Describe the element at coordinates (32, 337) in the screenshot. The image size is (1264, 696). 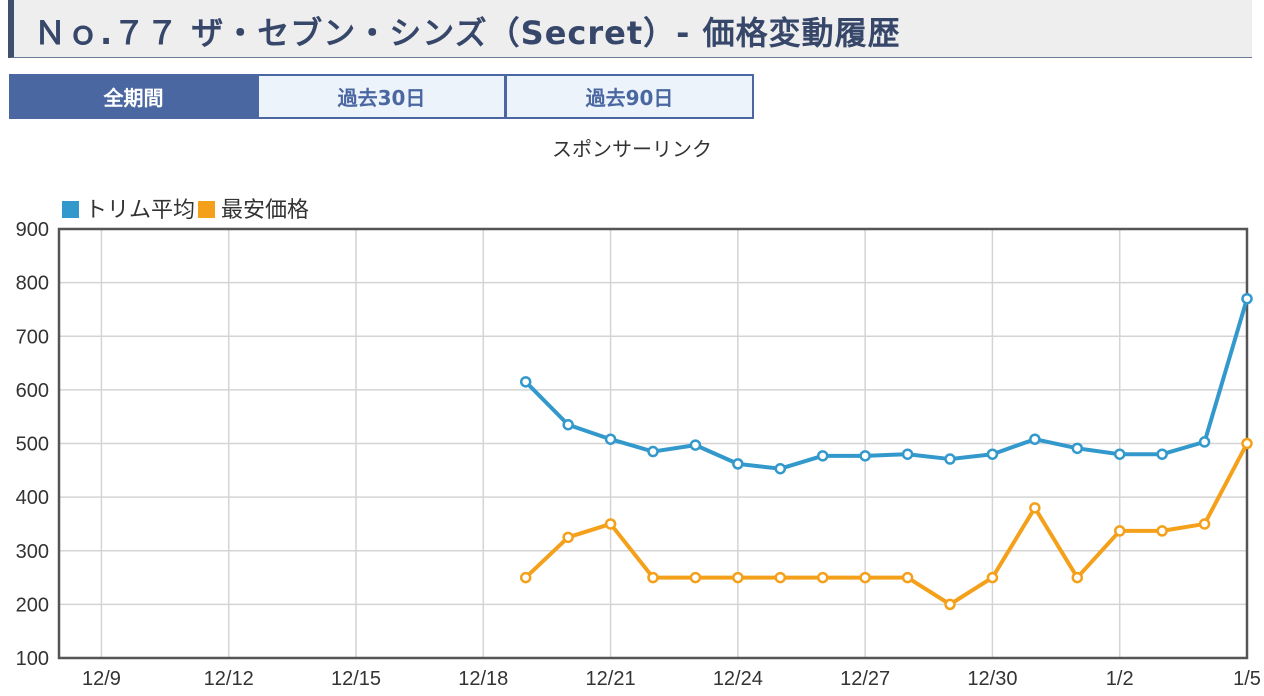
I see `y-tick-label: 700` at that location.